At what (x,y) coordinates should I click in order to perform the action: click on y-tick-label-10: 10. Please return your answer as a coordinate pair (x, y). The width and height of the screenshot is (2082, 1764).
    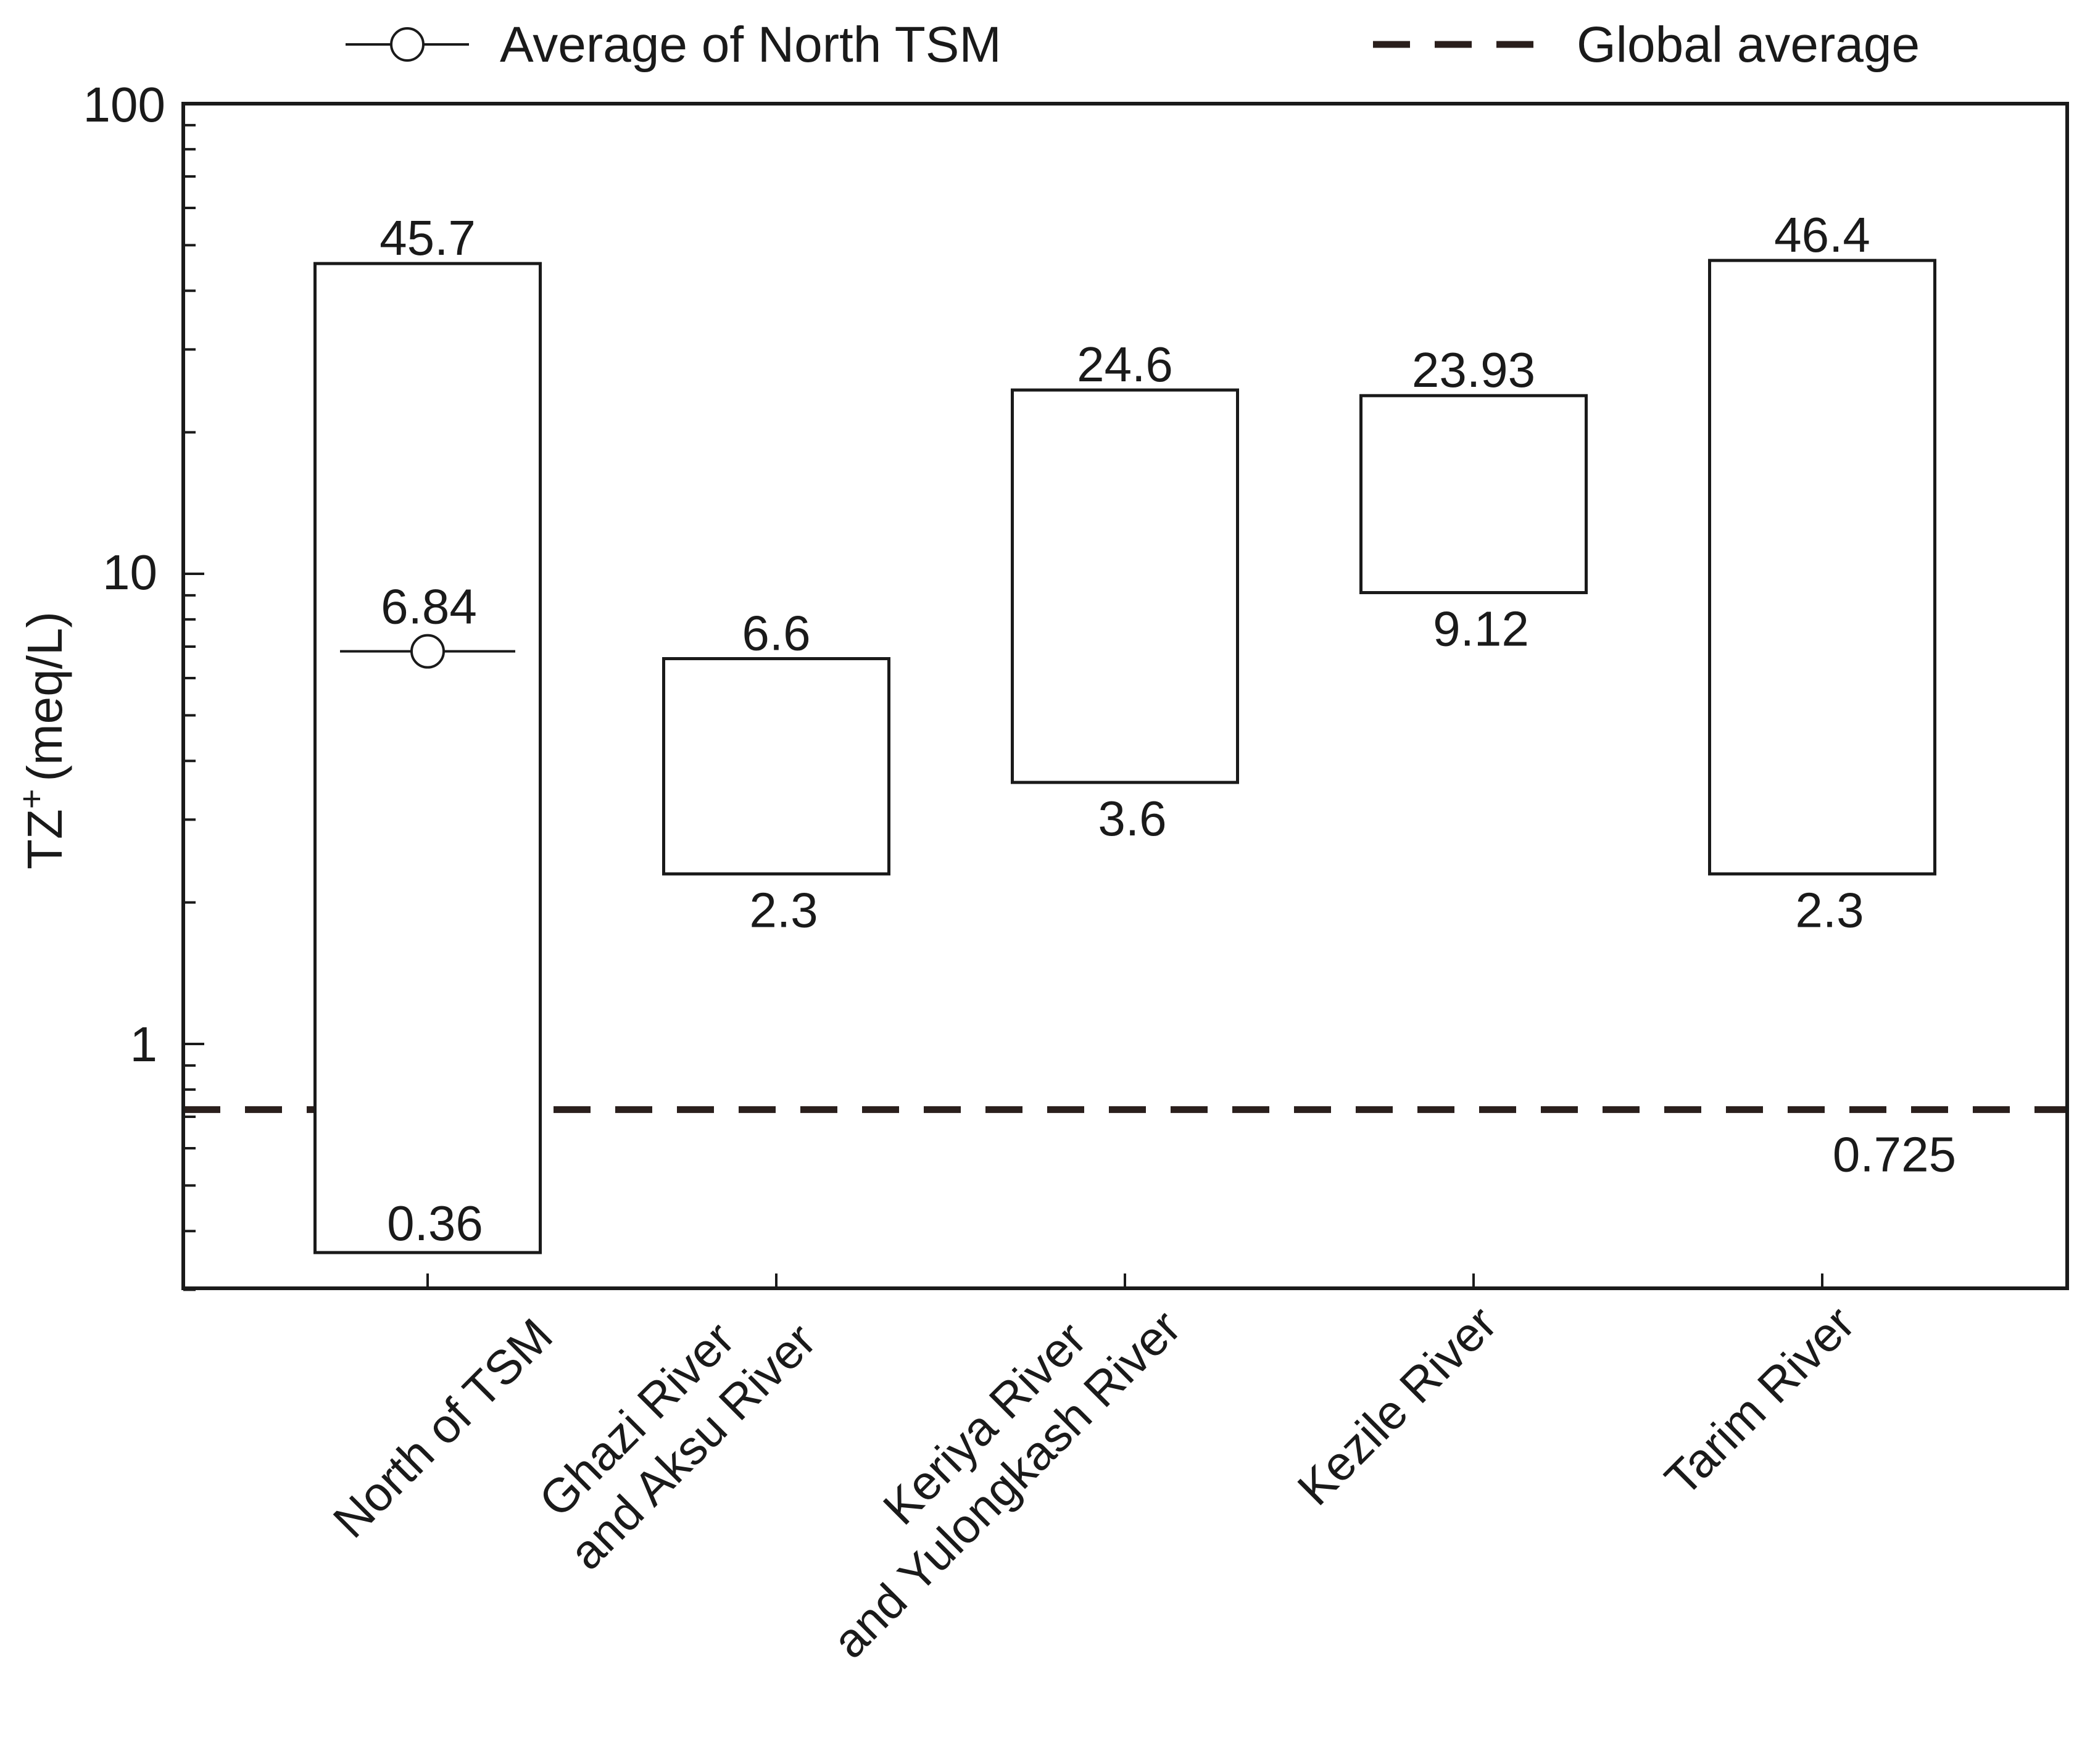
    Looking at the image, I should click on (129, 572).